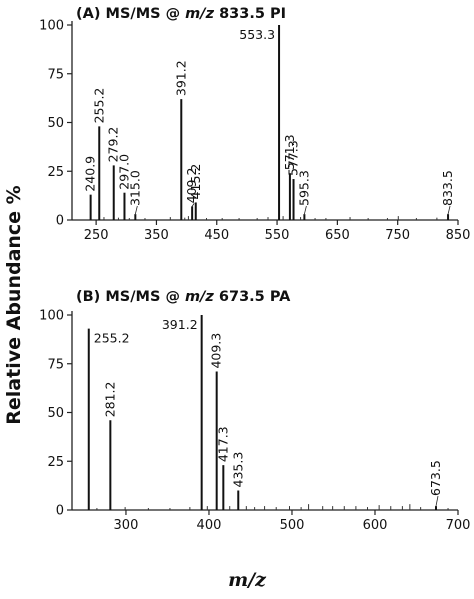 This screenshot has height=599, width=474. Describe the element at coordinates (292, 525) in the screenshot. I see `x-tick-label: 500` at that location.